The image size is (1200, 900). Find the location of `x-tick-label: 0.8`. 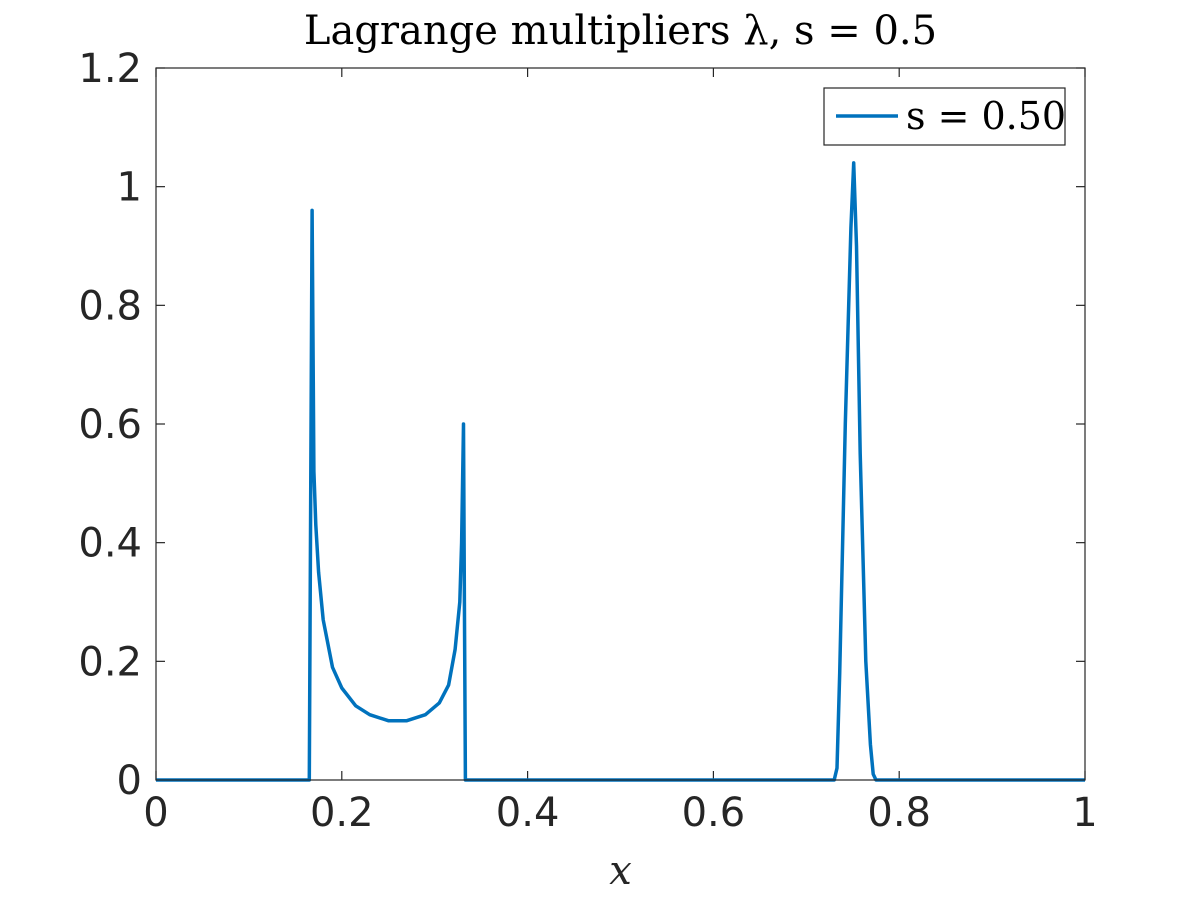

x-tick-label: 0.8 is located at coordinates (899, 813).